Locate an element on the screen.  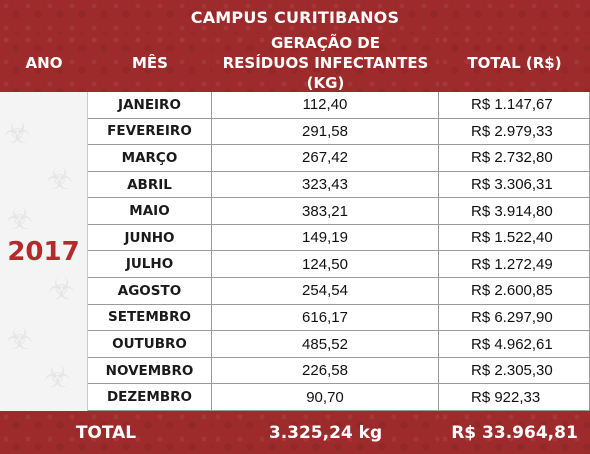
waste-kg-cell: 226,58 is located at coordinates (325, 371).